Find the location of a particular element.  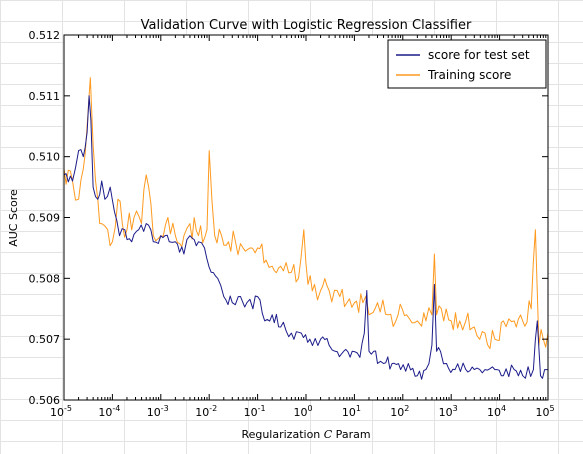

y-axis-label: AUC Score is located at coordinates (13, 218).